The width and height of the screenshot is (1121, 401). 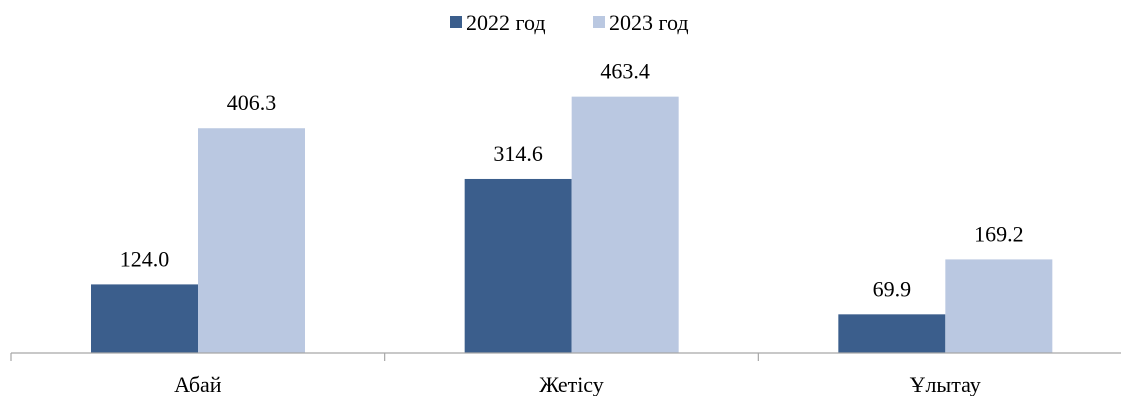 I want to click on legend-label-1: 2022 год, so click(x=506, y=22).